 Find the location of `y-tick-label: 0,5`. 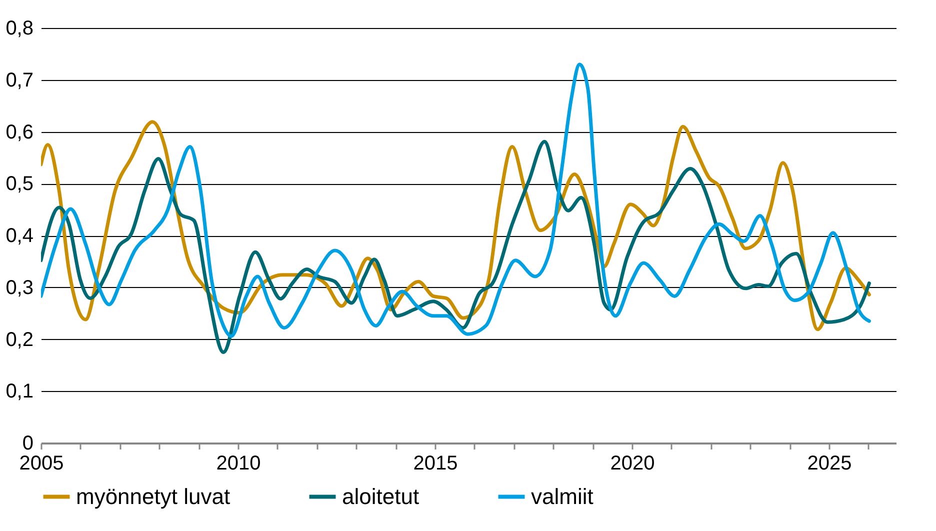

y-tick-label: 0,5 is located at coordinates (20, 184).